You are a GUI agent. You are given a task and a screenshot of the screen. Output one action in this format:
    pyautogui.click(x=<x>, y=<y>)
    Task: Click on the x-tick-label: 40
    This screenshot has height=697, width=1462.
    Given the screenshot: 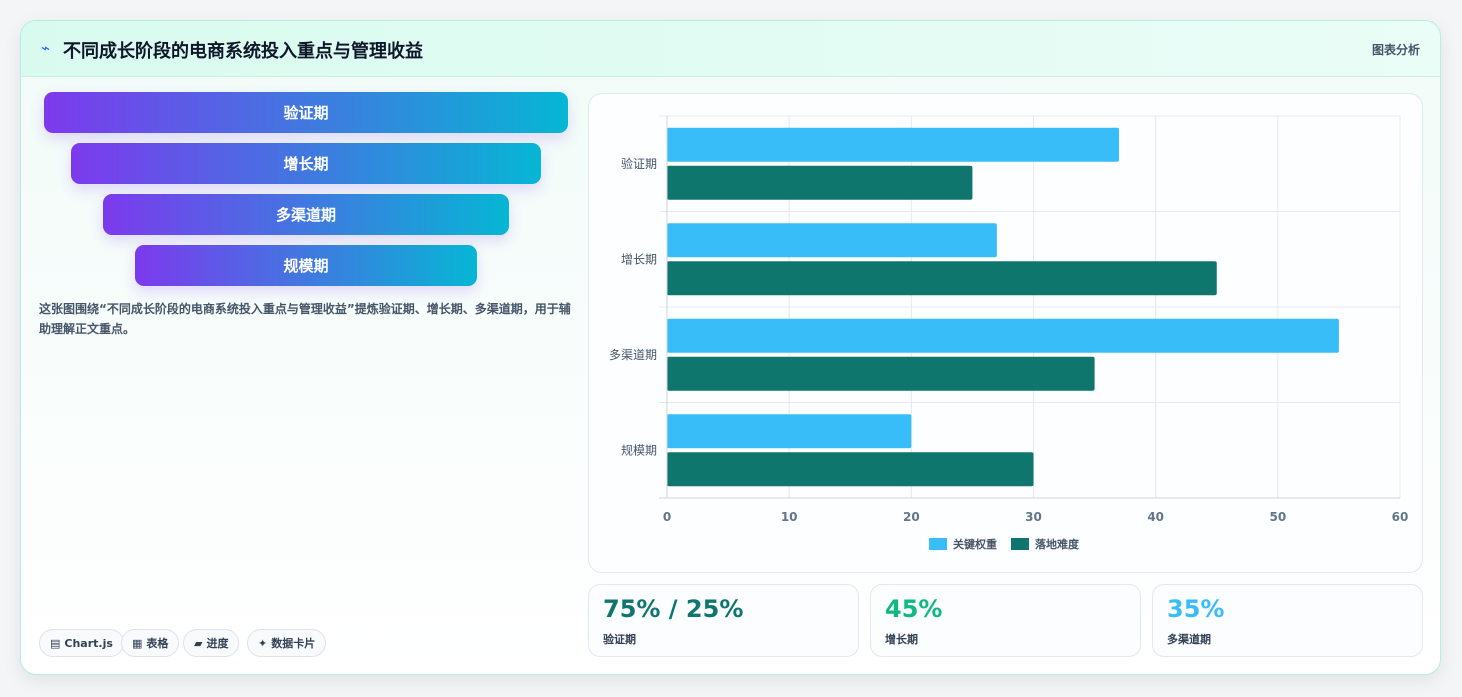 What is the action you would take?
    pyautogui.click(x=1155, y=517)
    